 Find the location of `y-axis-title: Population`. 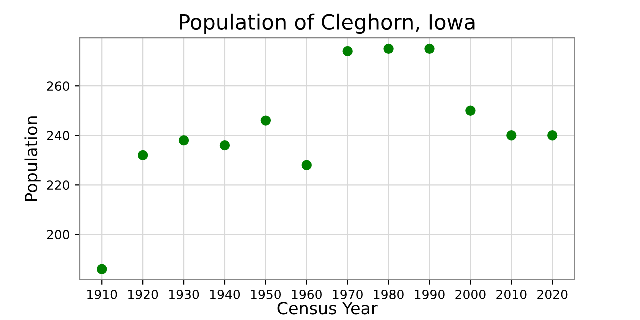

y-axis-title: Population is located at coordinates (32, 159).